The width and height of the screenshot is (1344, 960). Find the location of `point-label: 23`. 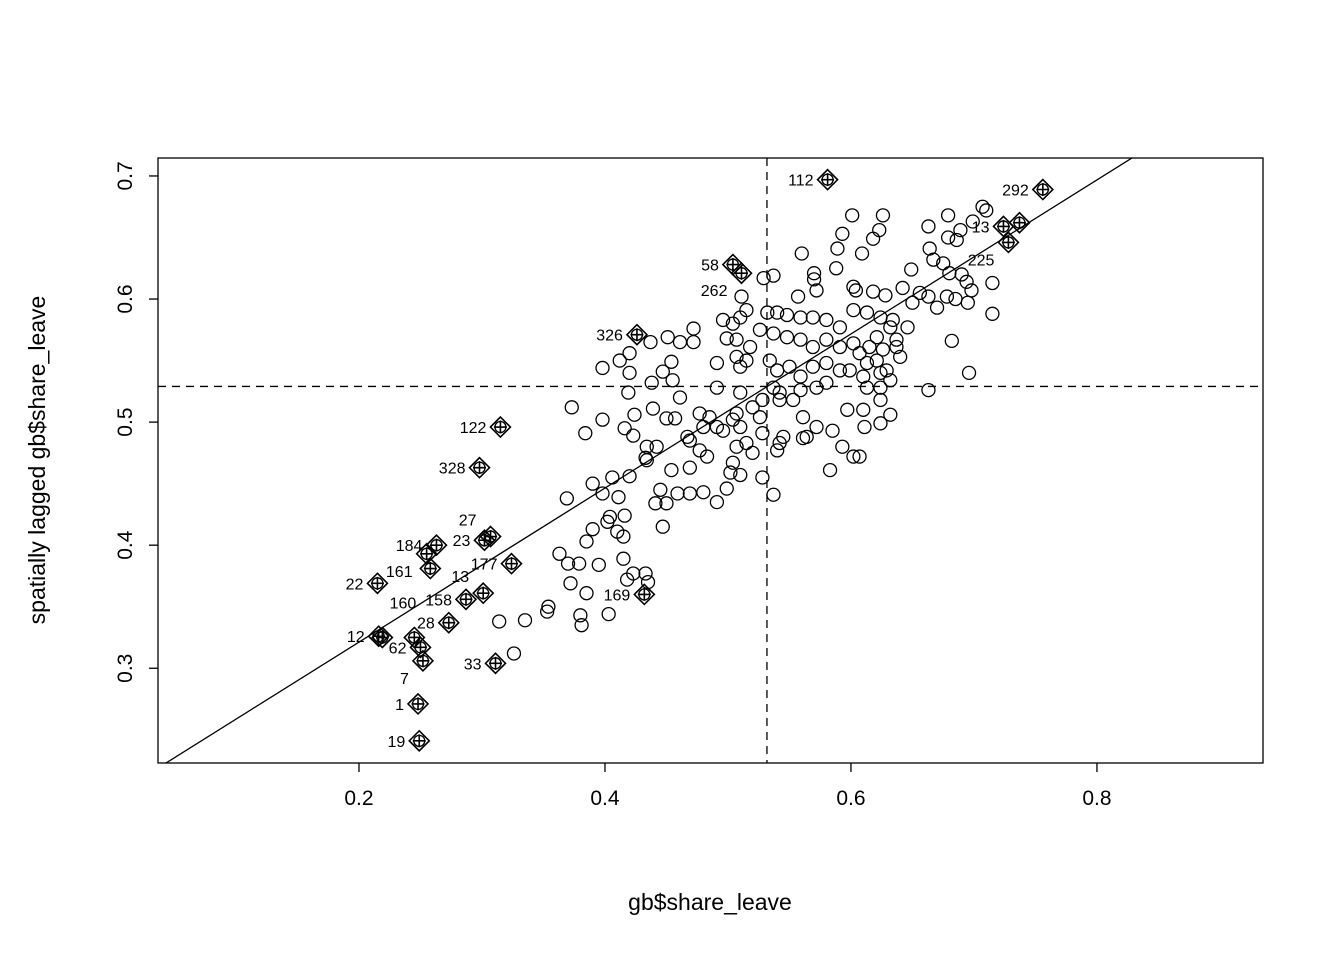

point-label: 23 is located at coordinates (462, 541).